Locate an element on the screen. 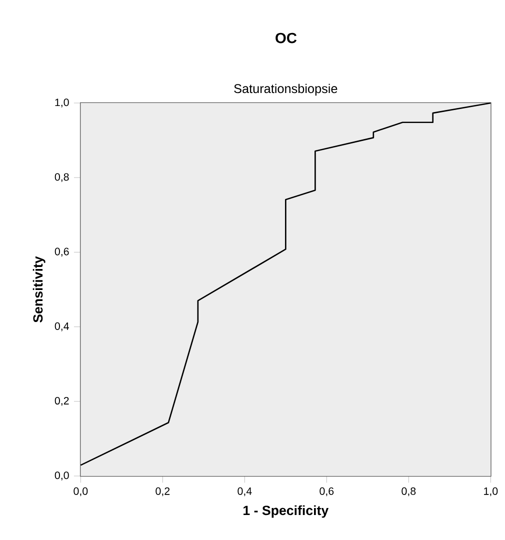 Image resolution: width=505 pixels, height=540 pixels. y-tick-label: 0,2 is located at coordinates (61, 401).